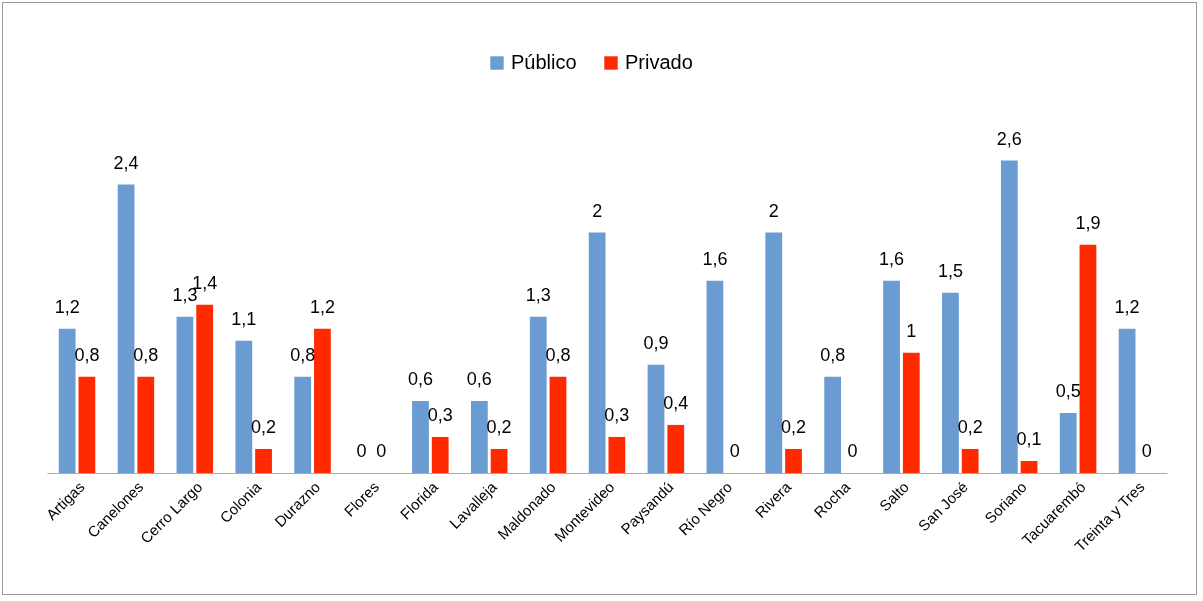 This screenshot has width=1203, height=601. Describe the element at coordinates (659, 62) in the screenshot. I see `legend-label: Privado` at that location.